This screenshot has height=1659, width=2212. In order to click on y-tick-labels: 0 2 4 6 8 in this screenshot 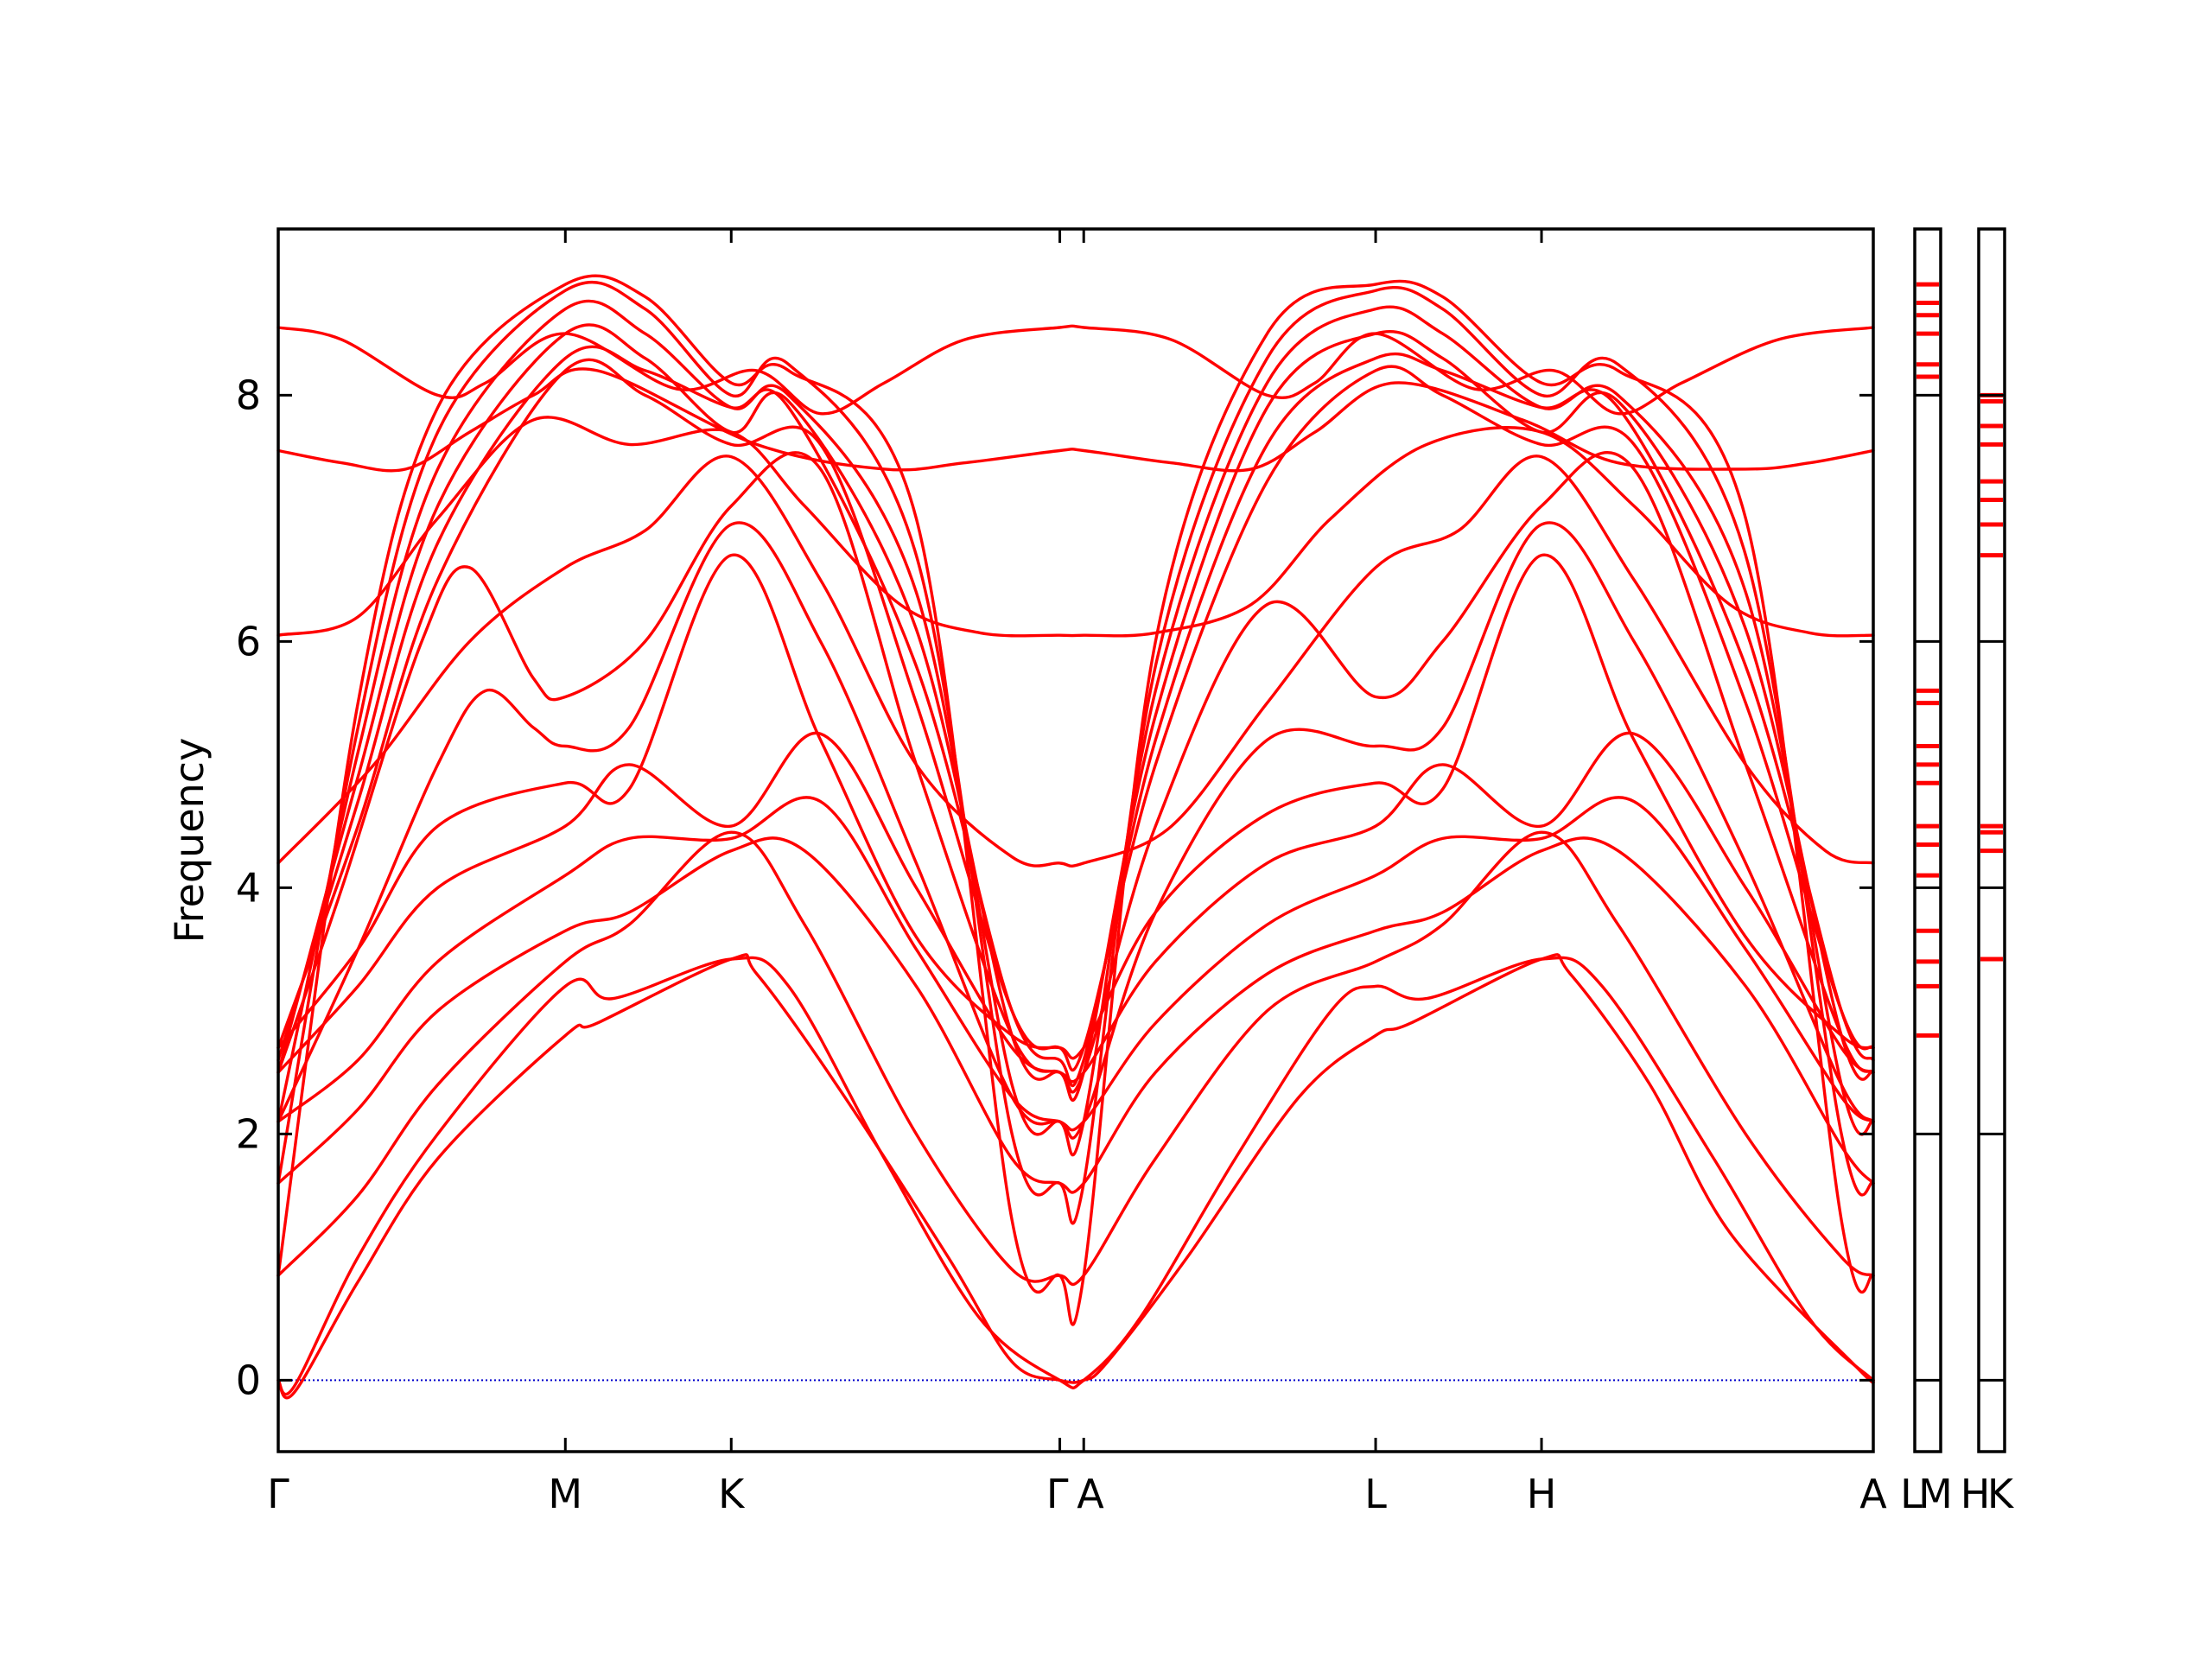, I will do `click(248, 887)`.